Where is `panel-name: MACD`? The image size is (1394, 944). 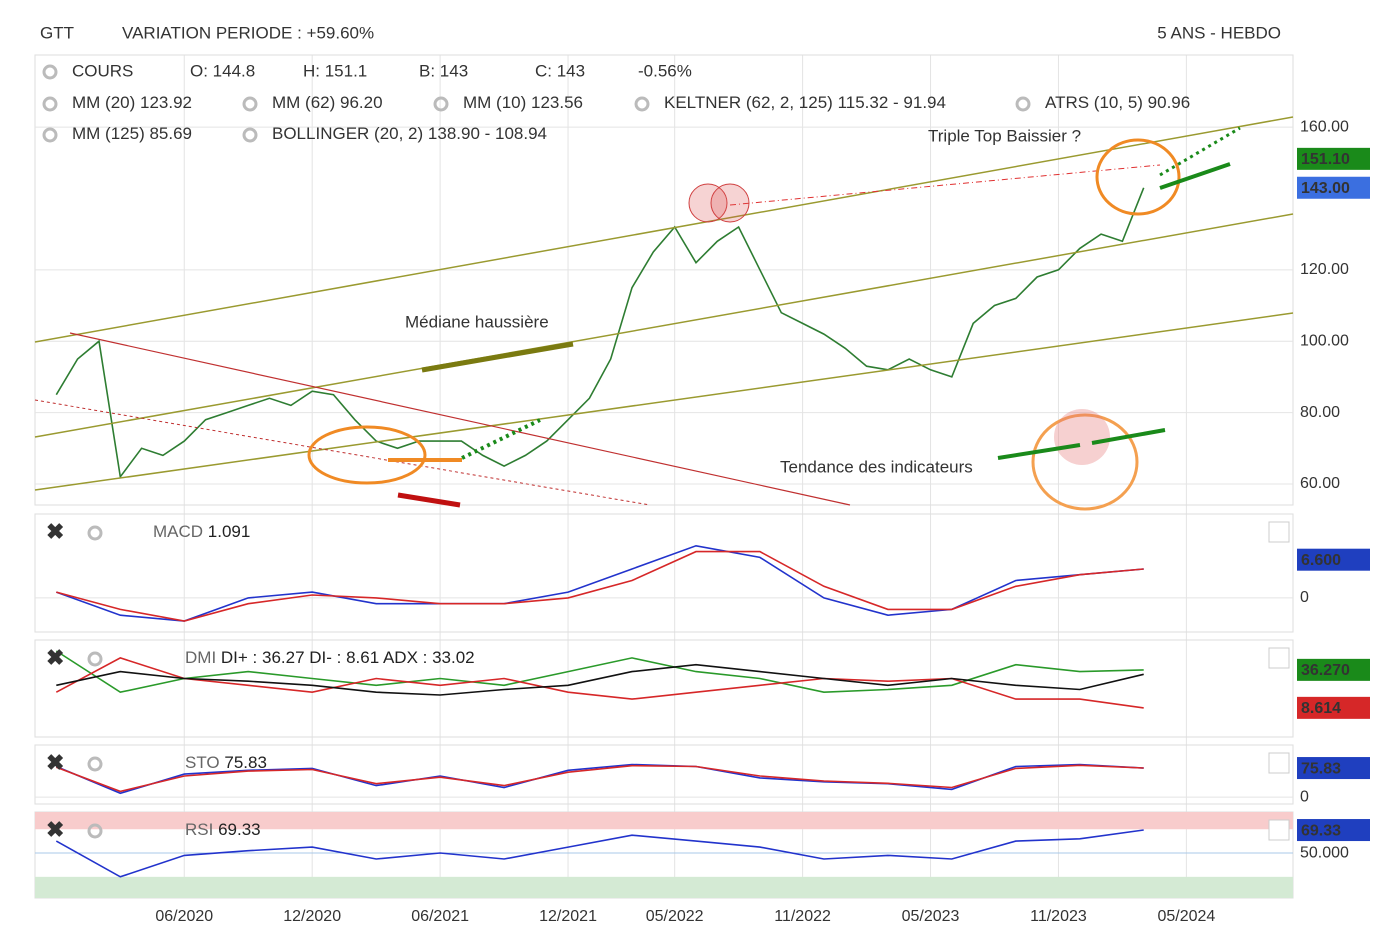 panel-name: MACD is located at coordinates (178, 531).